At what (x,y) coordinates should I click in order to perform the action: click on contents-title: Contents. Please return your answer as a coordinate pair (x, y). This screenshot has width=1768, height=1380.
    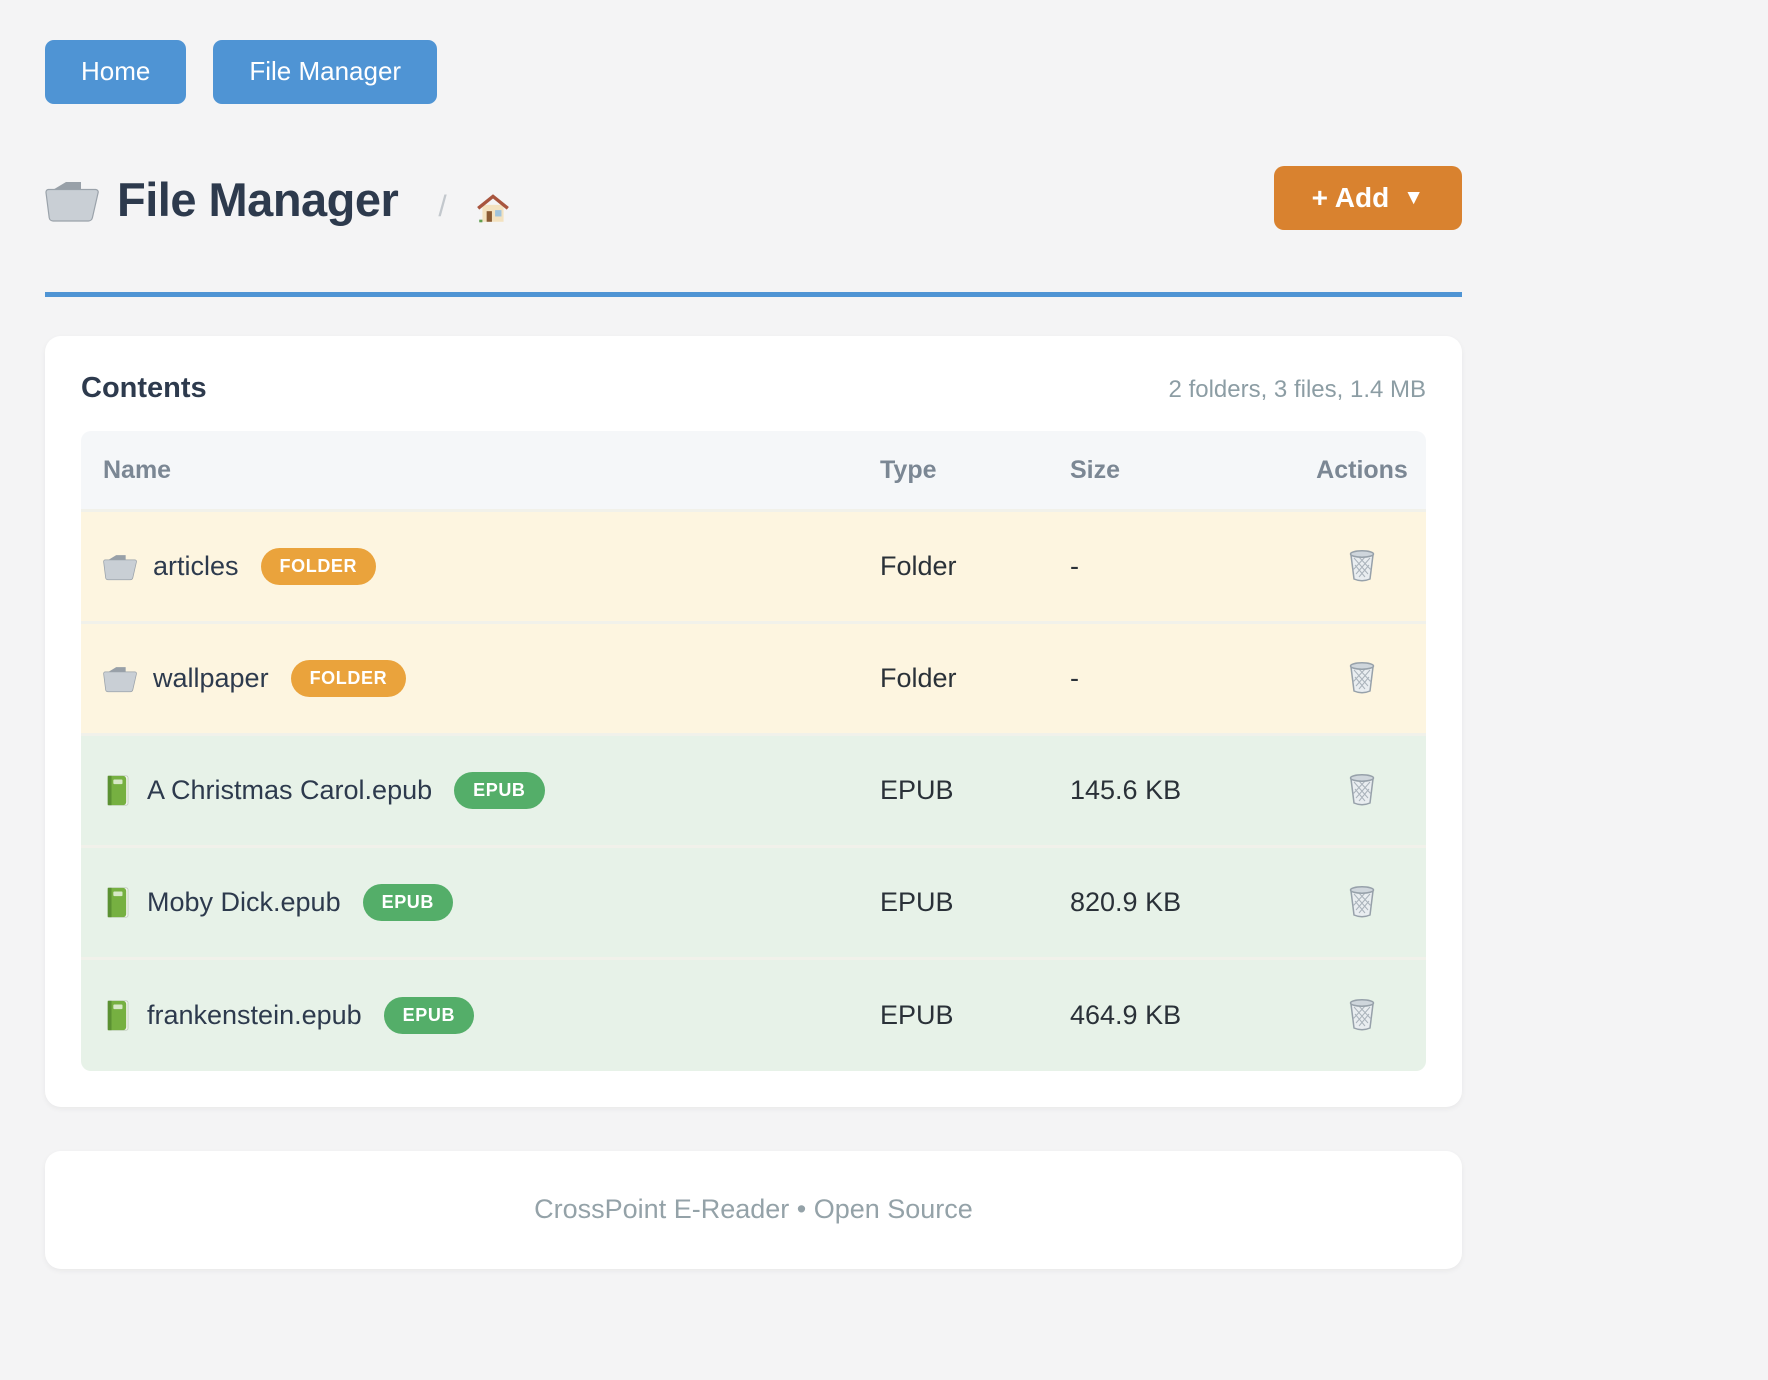
    Looking at the image, I should click on (144, 387).